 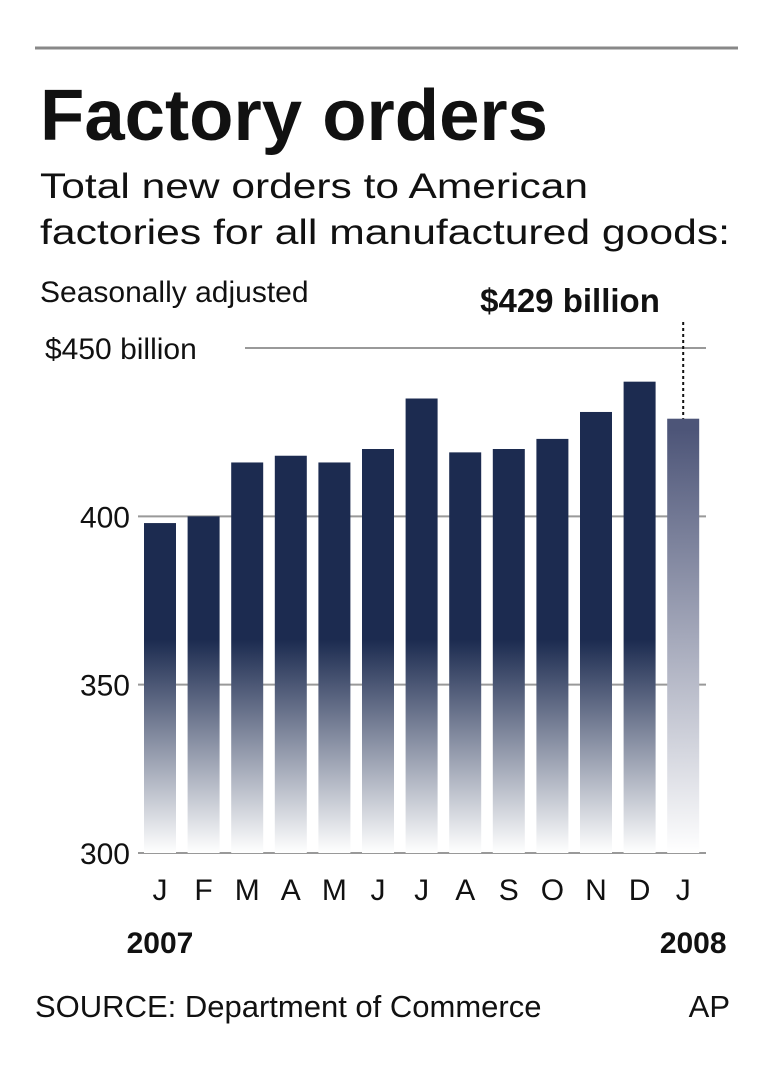 What do you see at coordinates (121, 349) in the screenshot?
I see `y-tick-label: $450 billion` at bounding box center [121, 349].